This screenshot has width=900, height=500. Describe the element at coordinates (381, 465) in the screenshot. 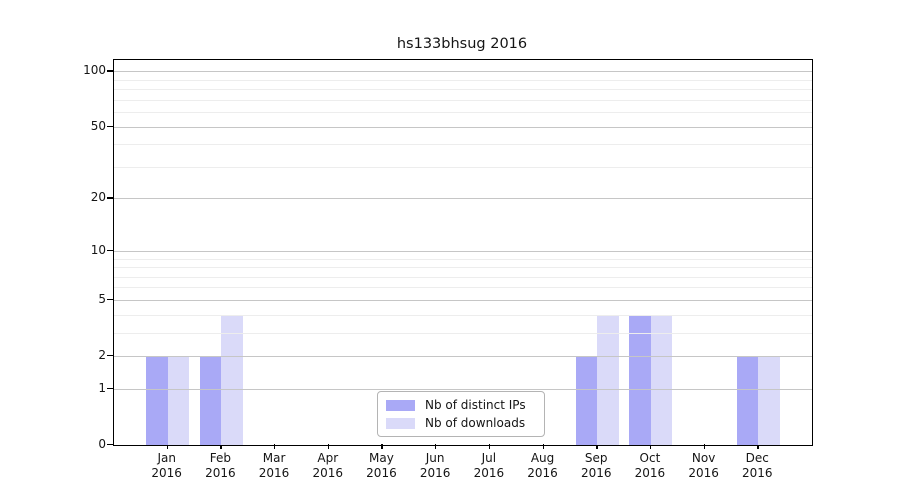

I see `x-tick-label-may: May 2016` at that location.